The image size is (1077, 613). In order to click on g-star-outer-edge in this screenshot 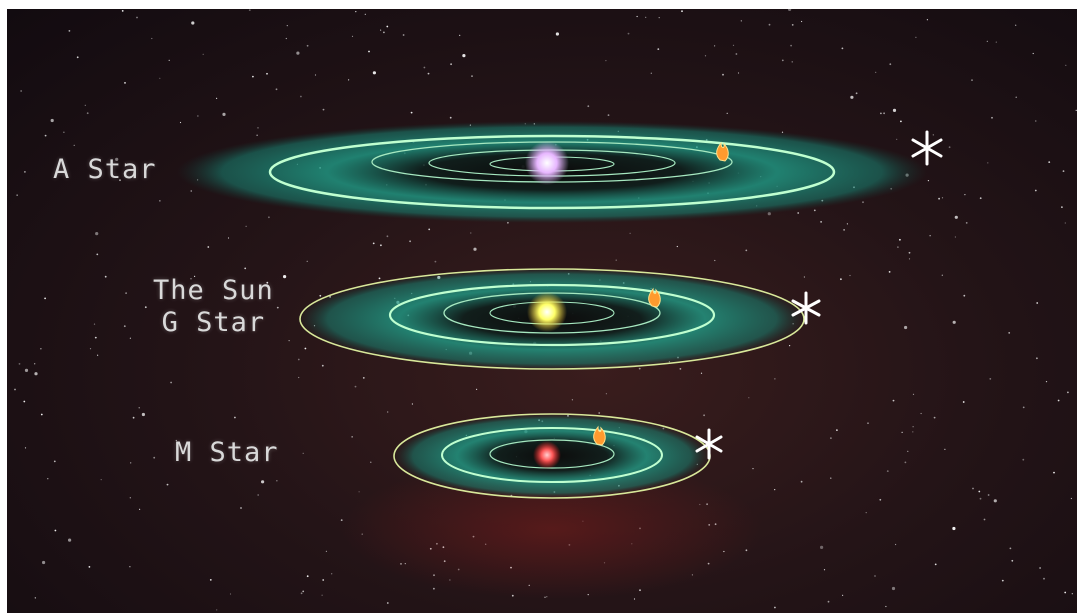, I will do `click(552, 319)`.